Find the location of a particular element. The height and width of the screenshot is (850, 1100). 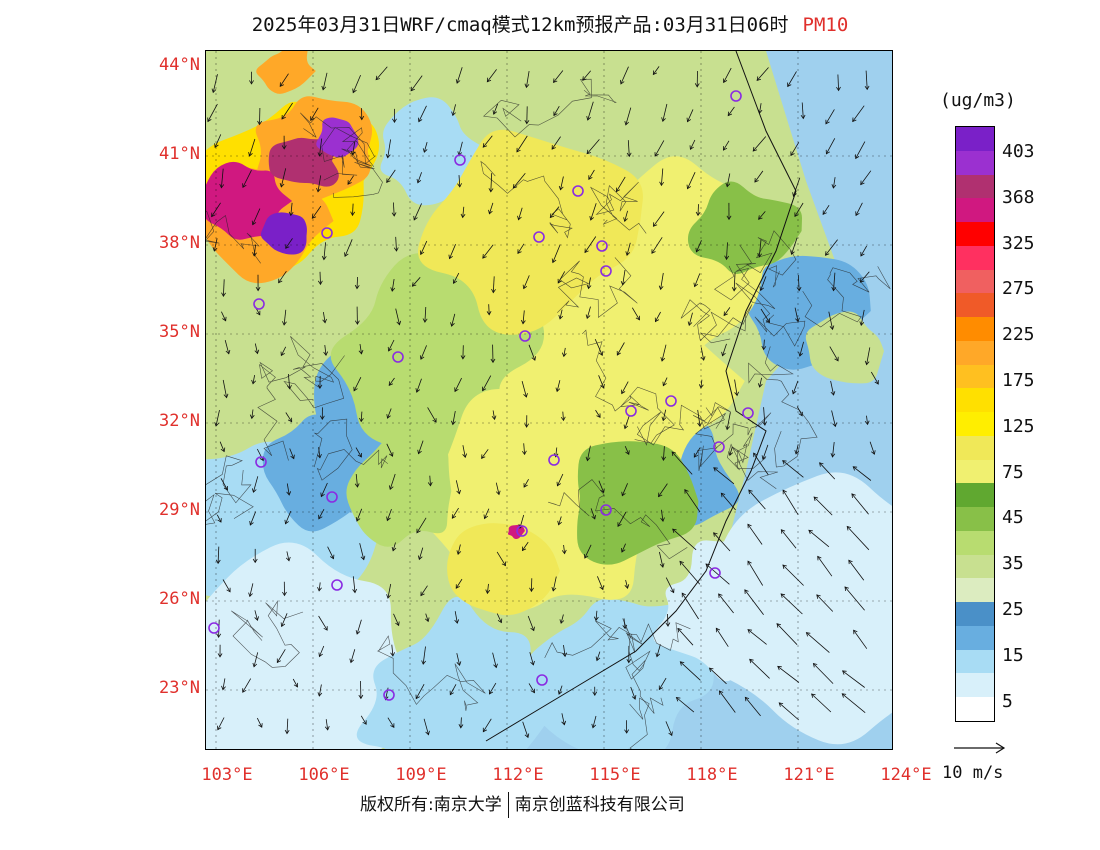

lat-label-38: 38°N is located at coordinates (179, 243).